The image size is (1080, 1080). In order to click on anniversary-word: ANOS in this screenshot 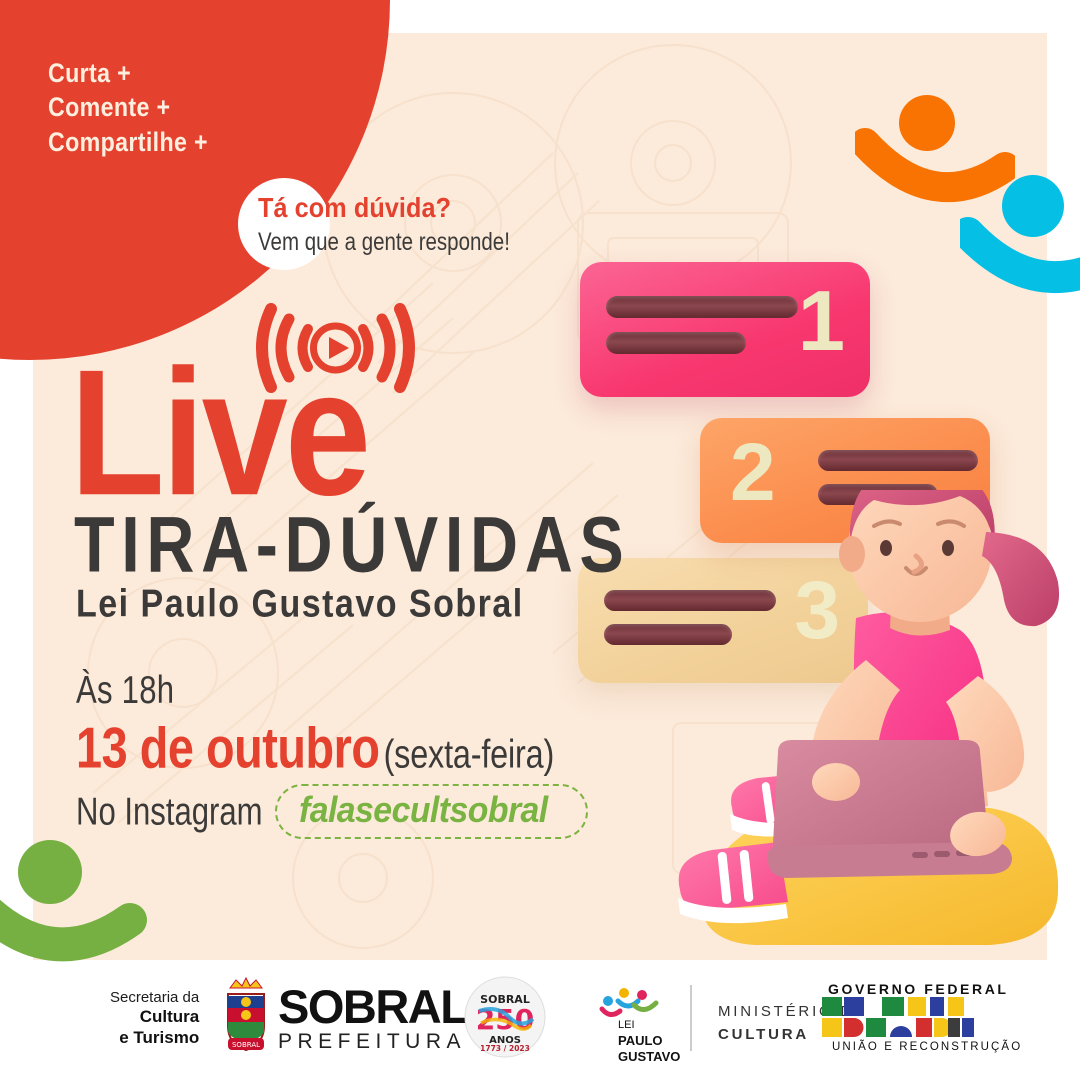, I will do `click(505, 1040)`.